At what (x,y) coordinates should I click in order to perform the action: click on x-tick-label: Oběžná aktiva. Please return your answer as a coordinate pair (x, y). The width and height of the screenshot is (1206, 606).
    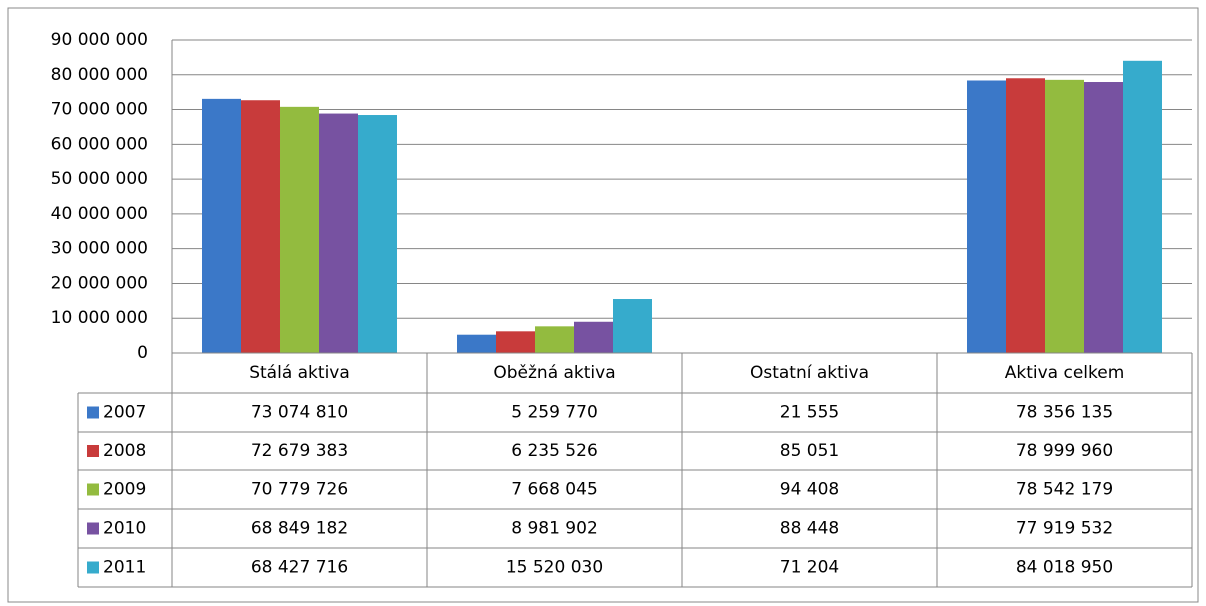
    Looking at the image, I should click on (554, 373).